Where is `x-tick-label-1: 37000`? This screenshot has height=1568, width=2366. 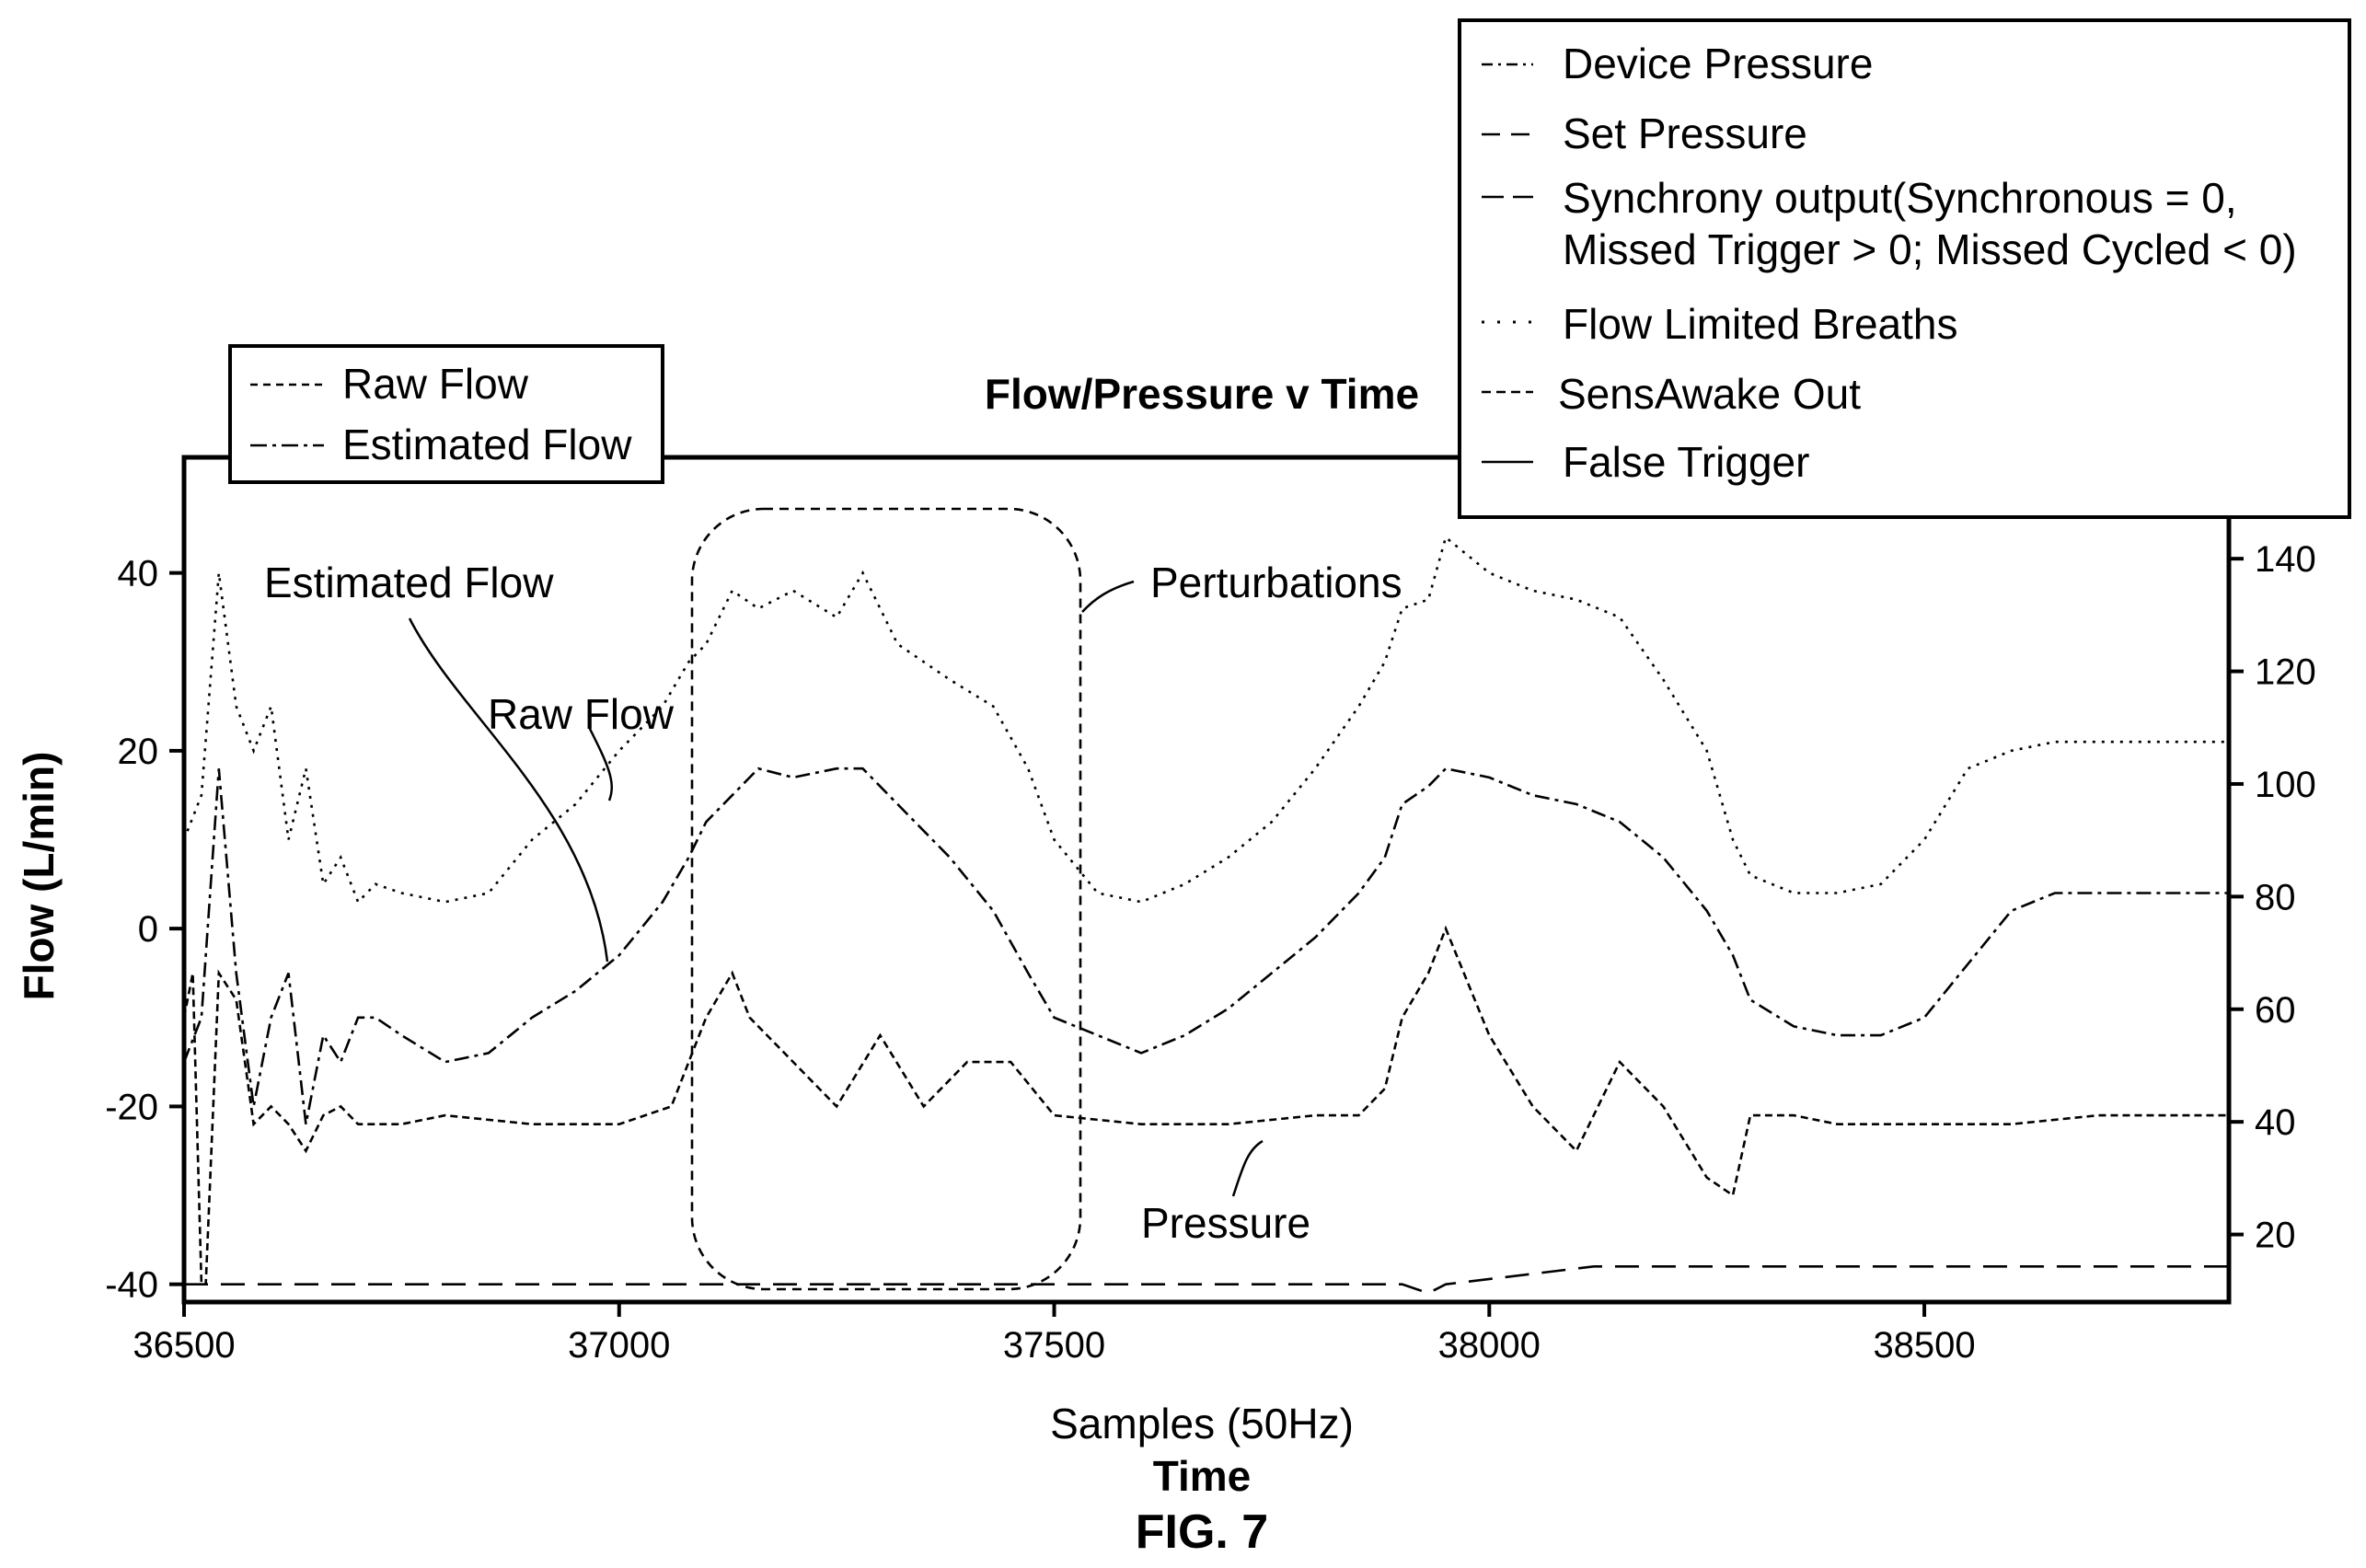
x-tick-label-1: 37000 is located at coordinates (619, 1345).